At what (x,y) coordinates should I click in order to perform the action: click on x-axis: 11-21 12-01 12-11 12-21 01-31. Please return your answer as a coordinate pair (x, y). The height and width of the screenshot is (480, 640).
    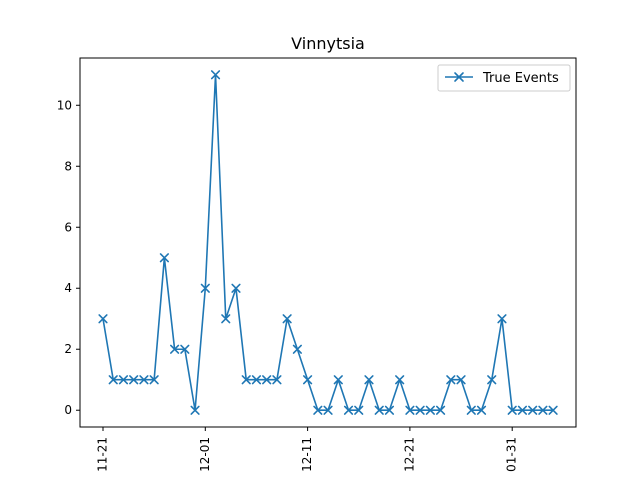
    Looking at the image, I should click on (307, 449).